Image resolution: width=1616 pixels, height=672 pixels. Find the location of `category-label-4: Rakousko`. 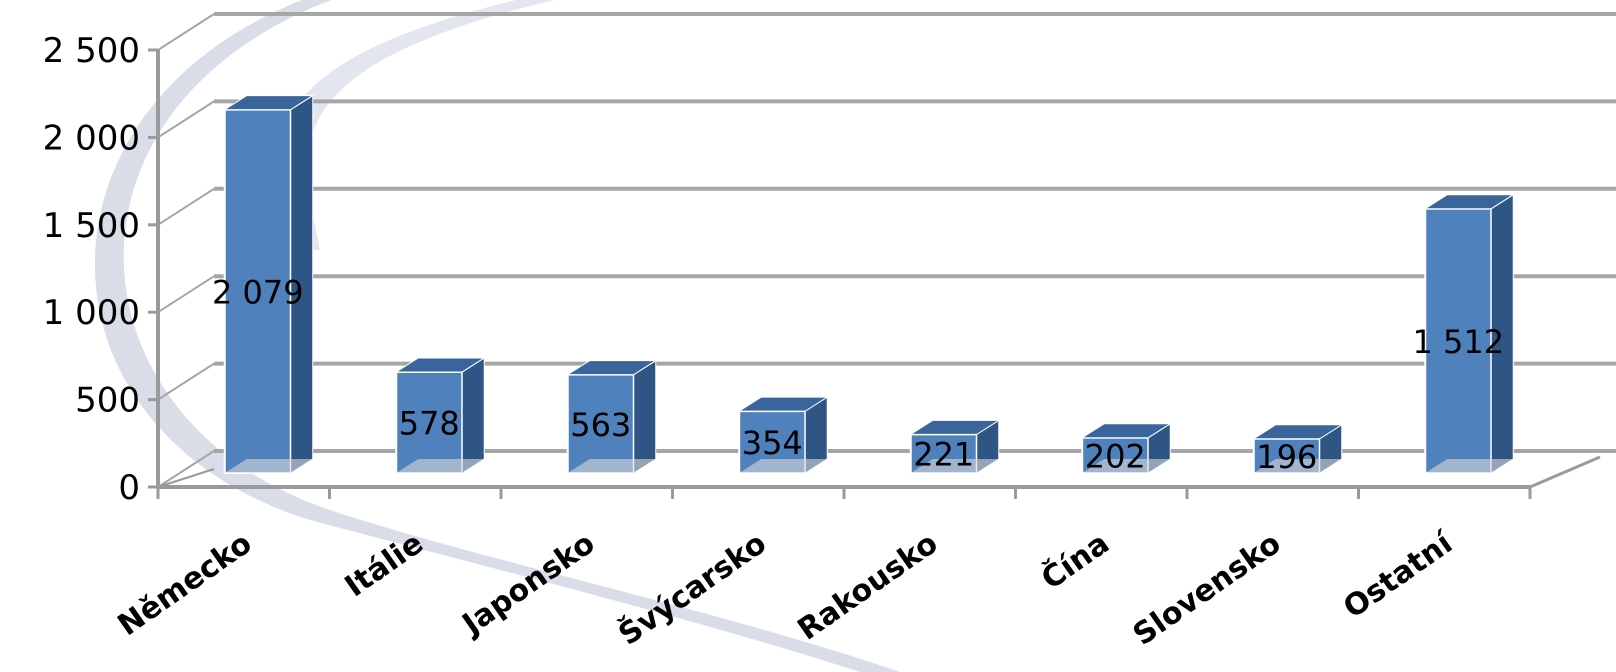

category-label-4: Rakousko is located at coordinates (867, 587).